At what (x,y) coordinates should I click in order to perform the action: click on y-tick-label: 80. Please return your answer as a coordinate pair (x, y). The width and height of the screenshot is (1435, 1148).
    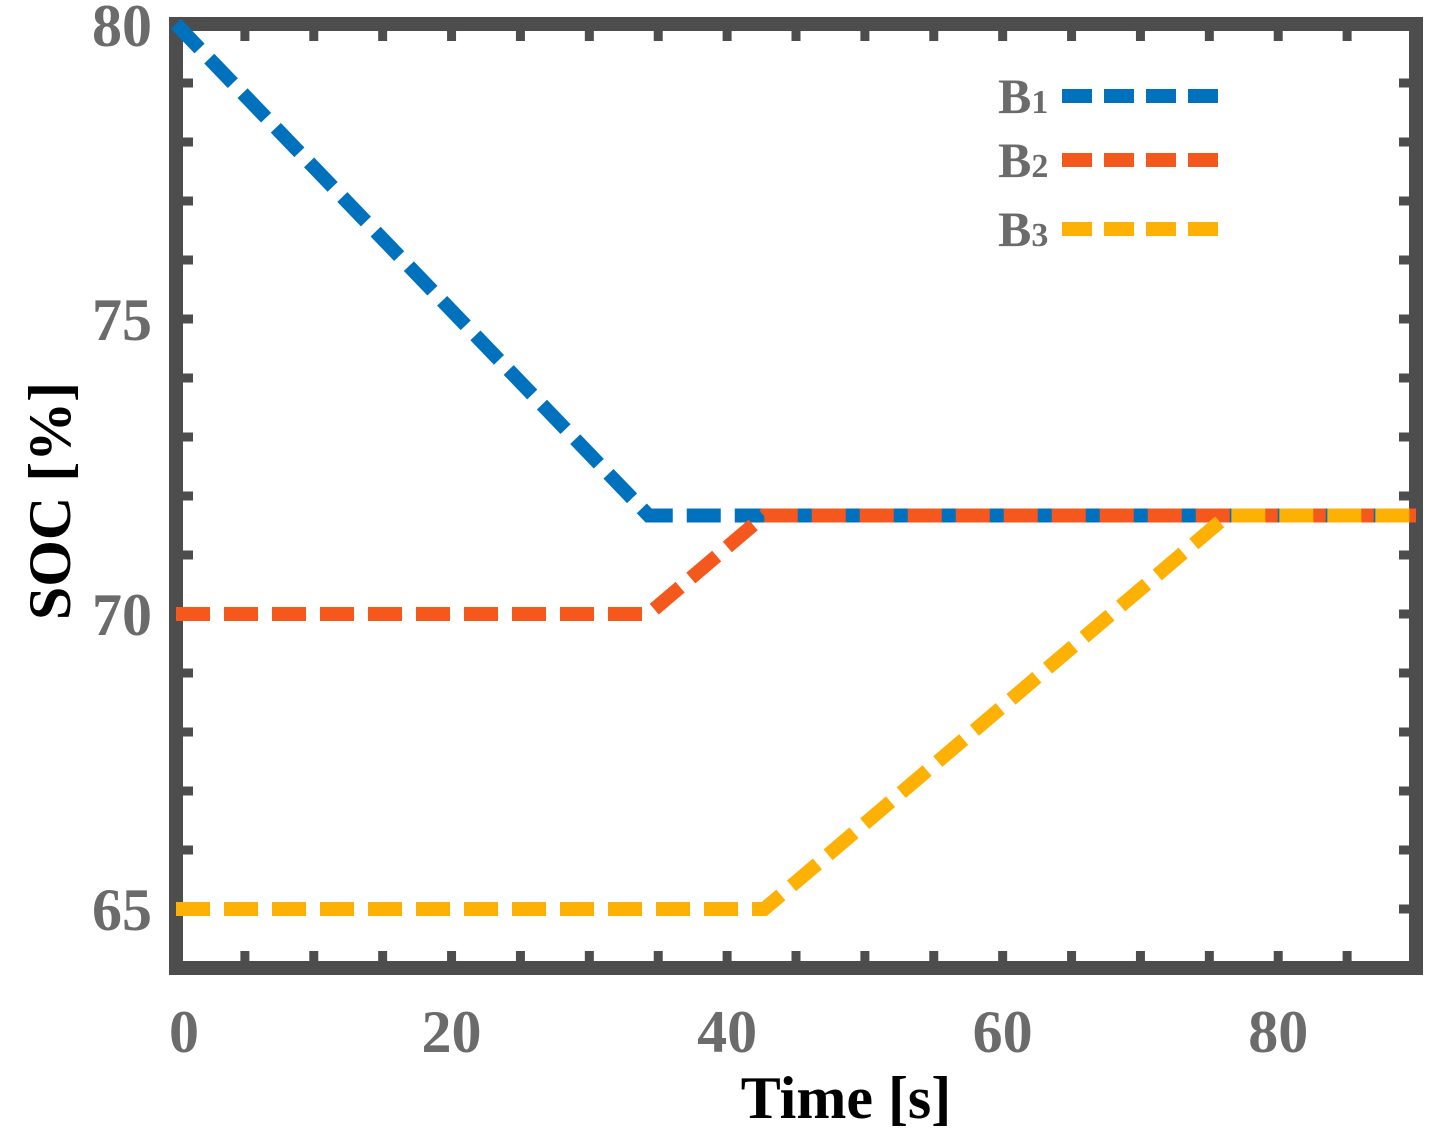
    Looking at the image, I should click on (122, 29).